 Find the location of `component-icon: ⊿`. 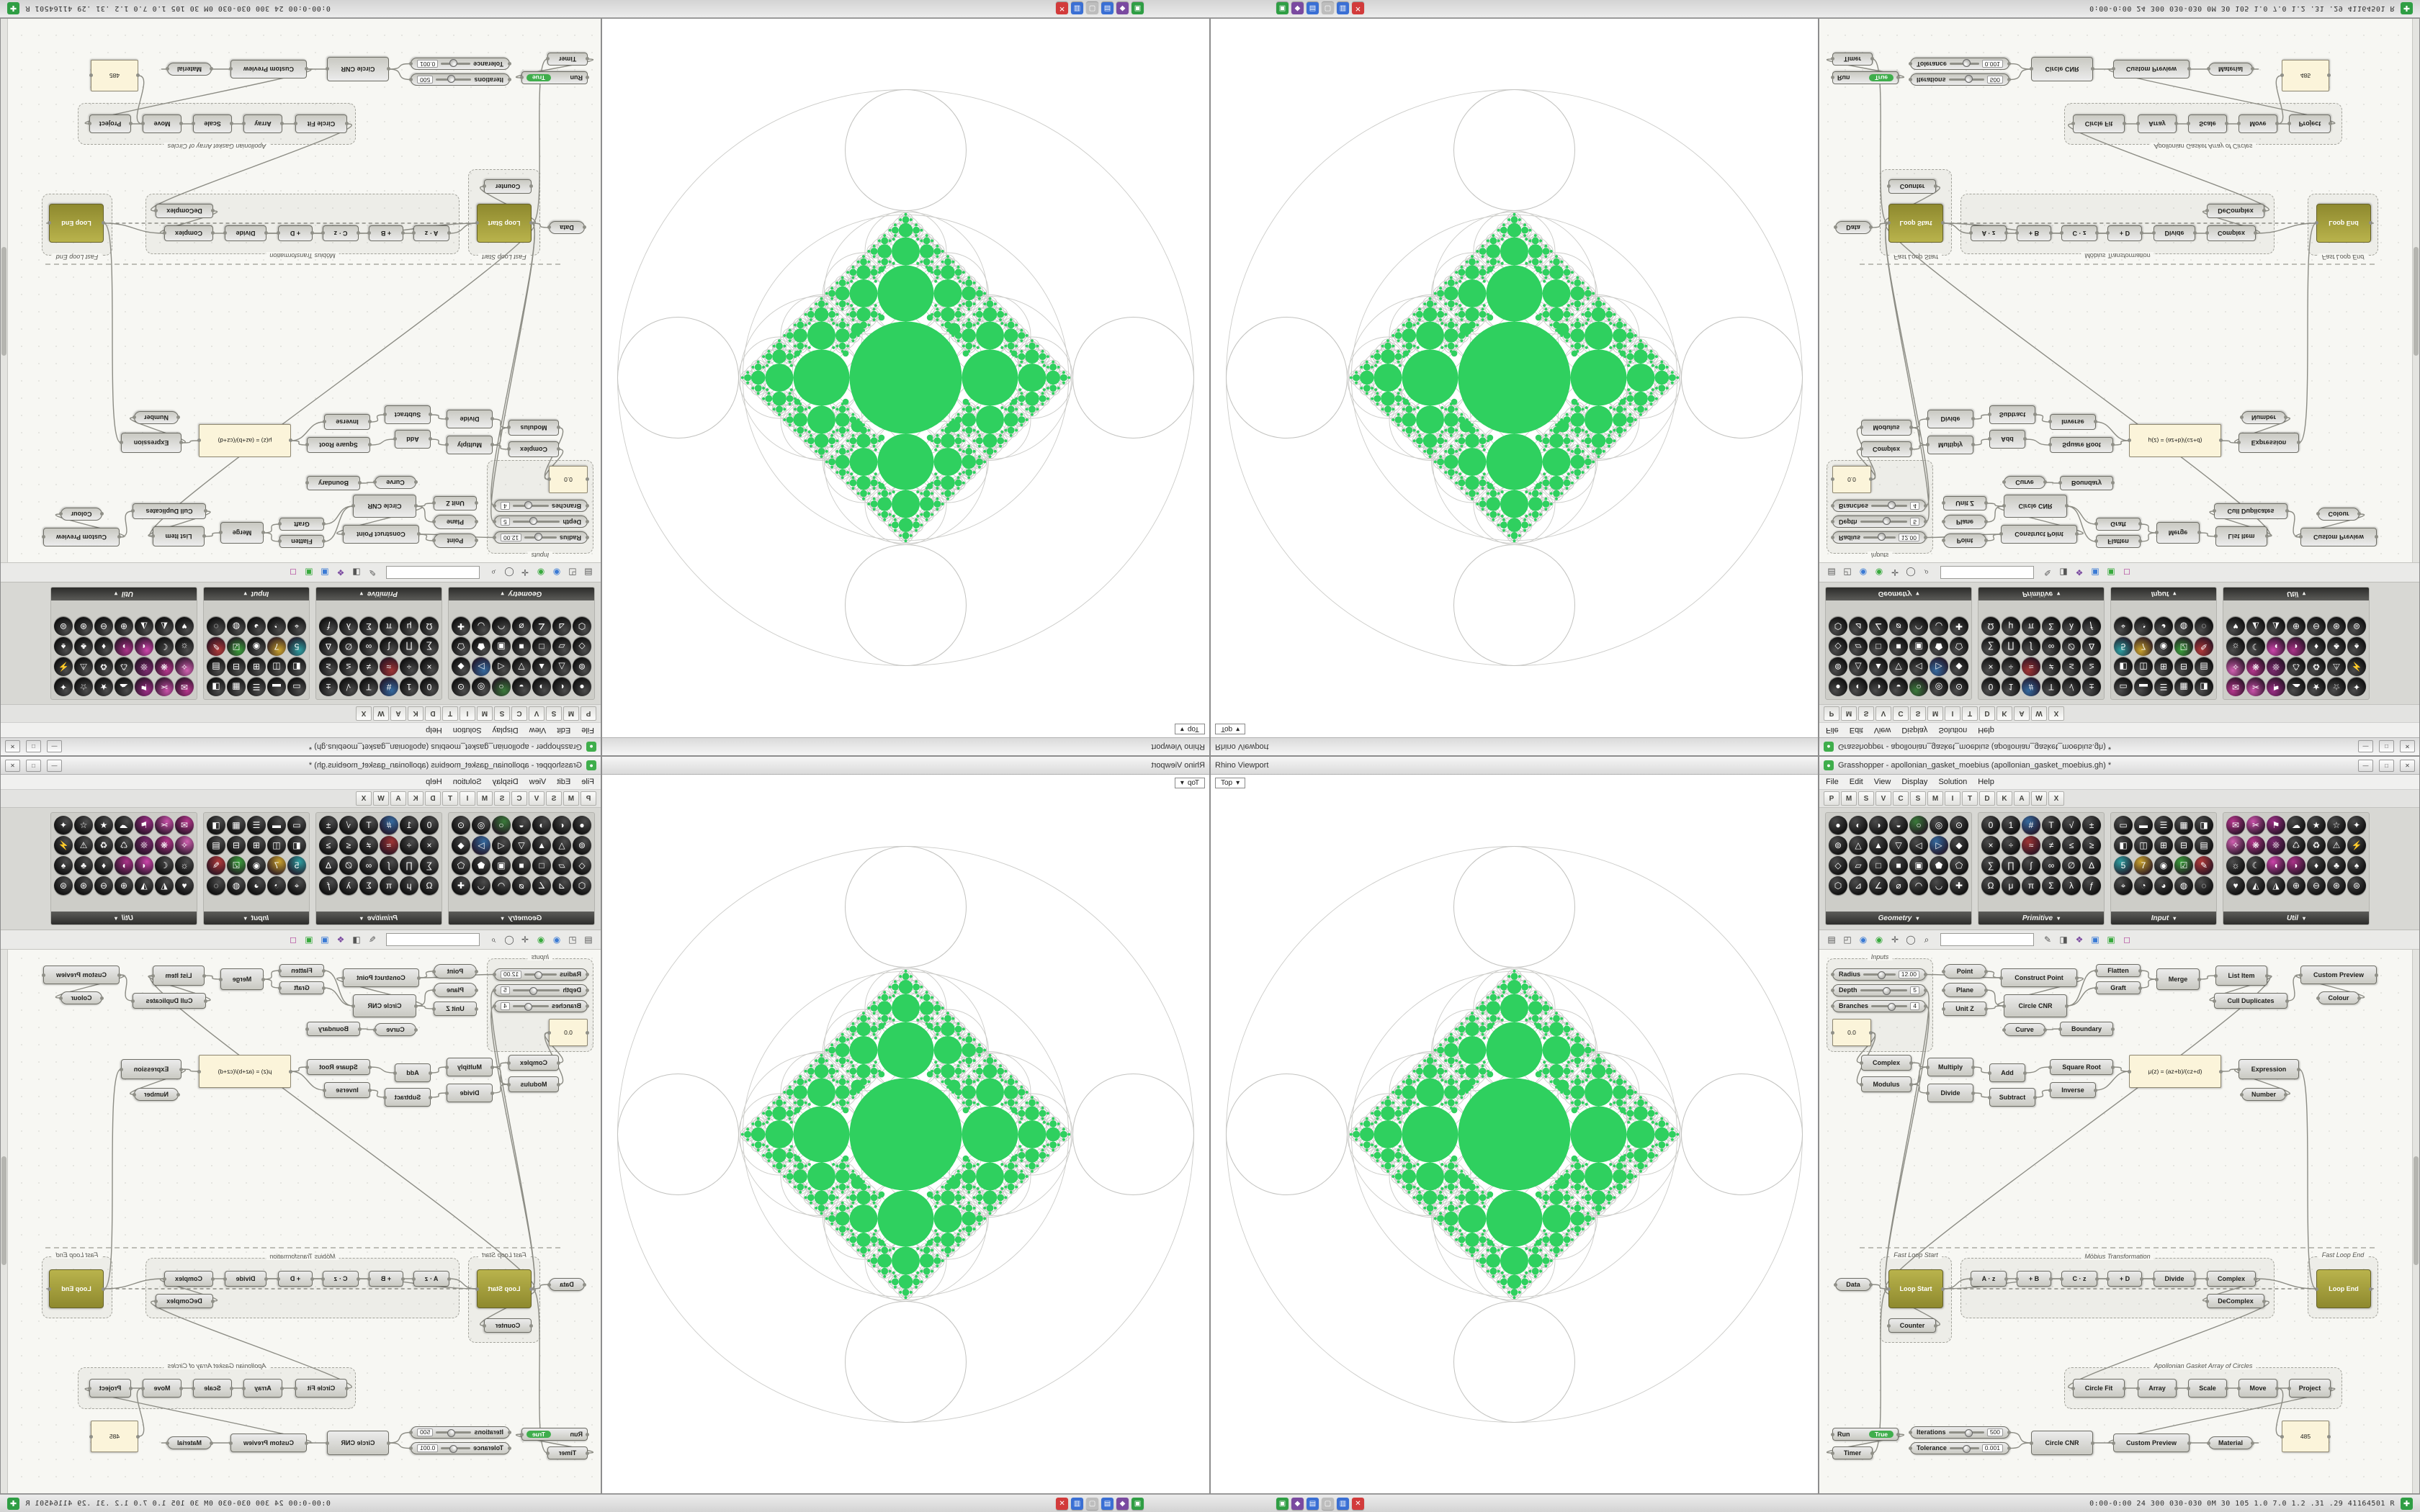

component-icon: ⊿ is located at coordinates (561, 885).